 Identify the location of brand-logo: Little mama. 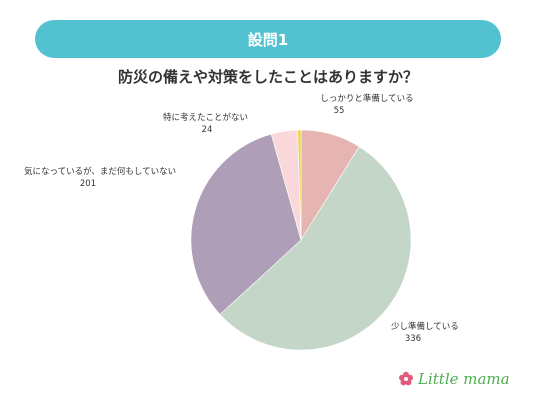
(454, 379).